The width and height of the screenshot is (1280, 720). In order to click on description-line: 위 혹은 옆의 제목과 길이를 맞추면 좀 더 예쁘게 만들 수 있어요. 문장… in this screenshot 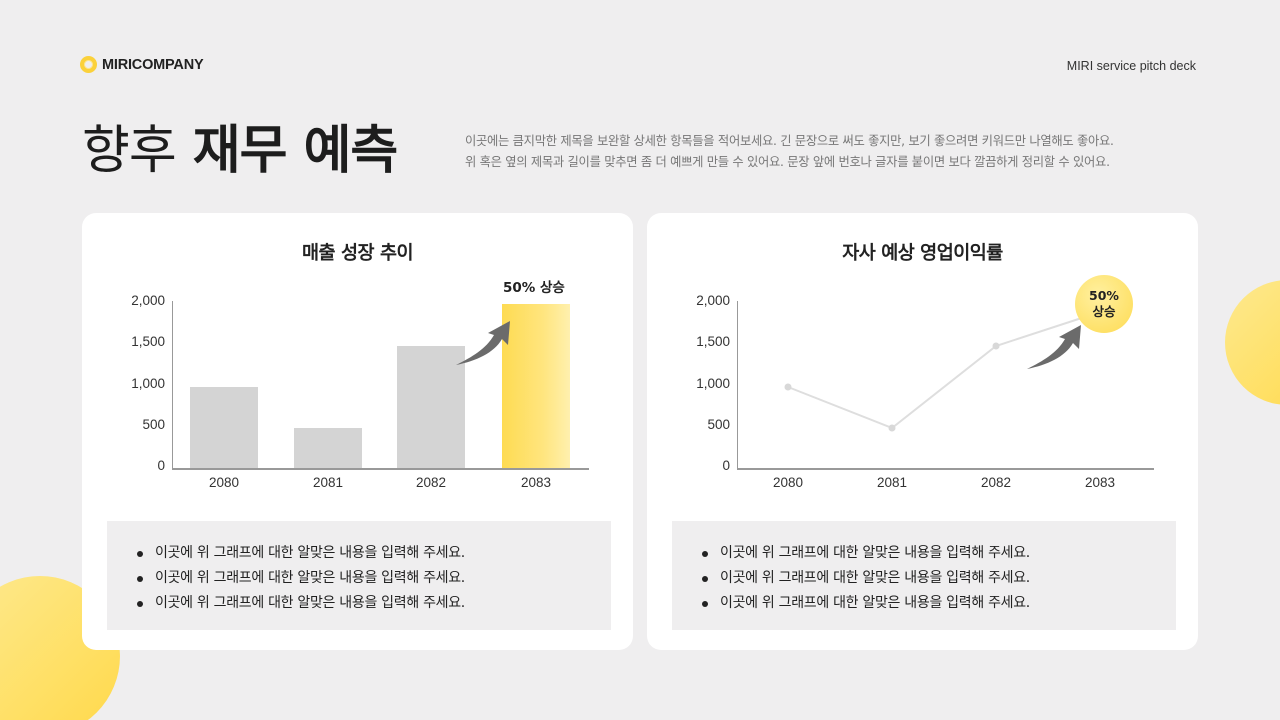, I will do `click(787, 162)`.